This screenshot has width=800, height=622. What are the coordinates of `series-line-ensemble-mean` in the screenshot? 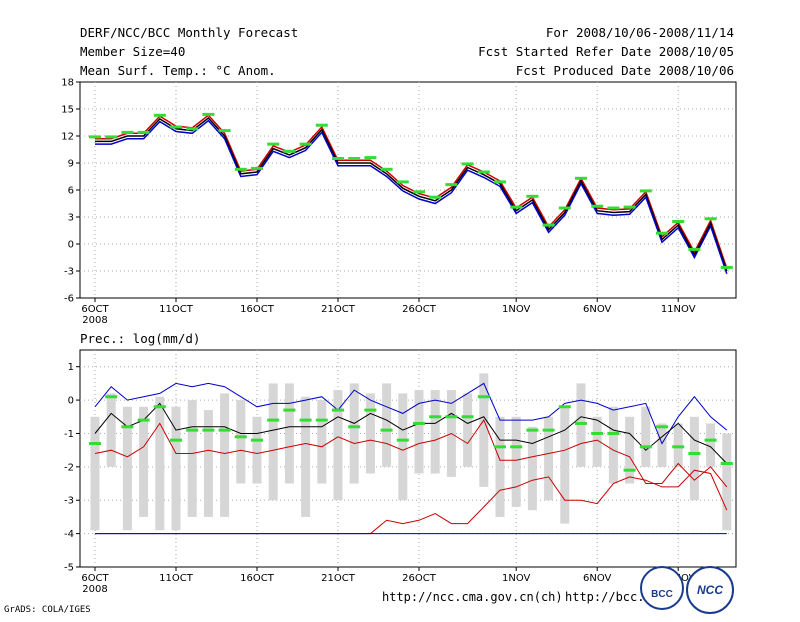 It's located at (411, 433).